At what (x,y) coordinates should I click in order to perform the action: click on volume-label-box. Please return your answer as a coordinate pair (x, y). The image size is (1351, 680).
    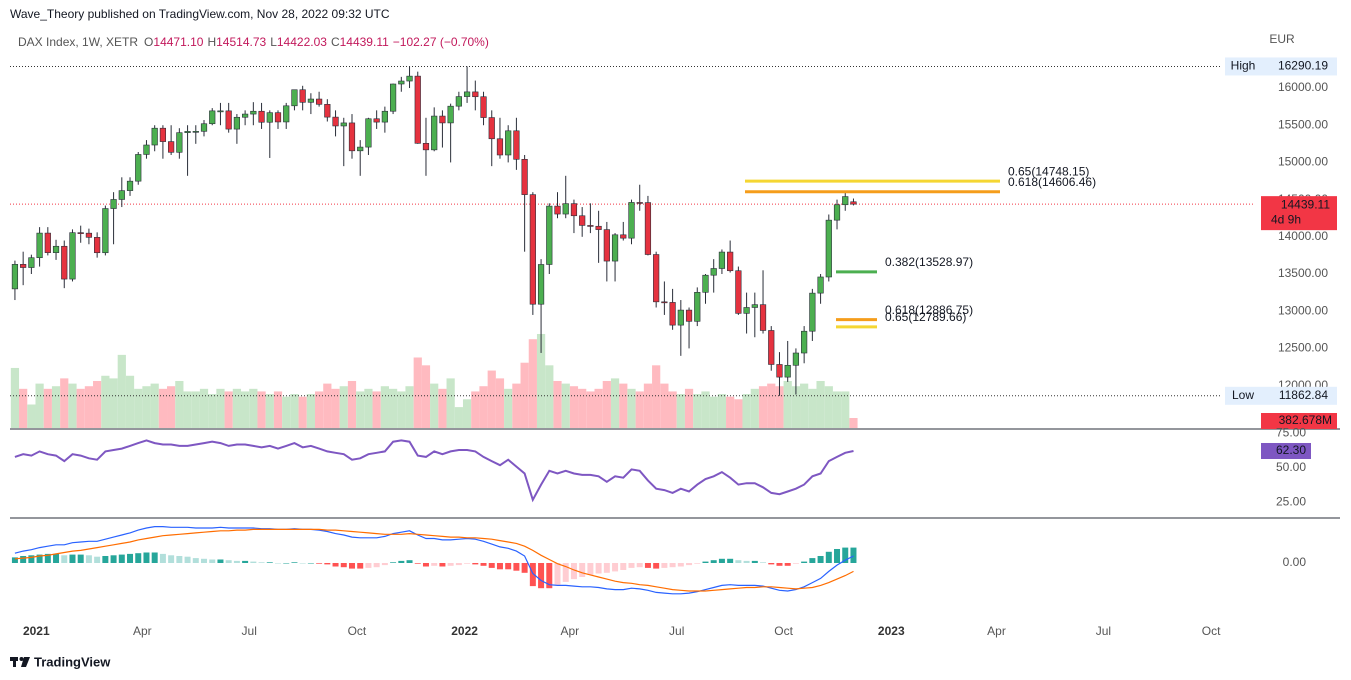
    Looking at the image, I should click on (1299, 421).